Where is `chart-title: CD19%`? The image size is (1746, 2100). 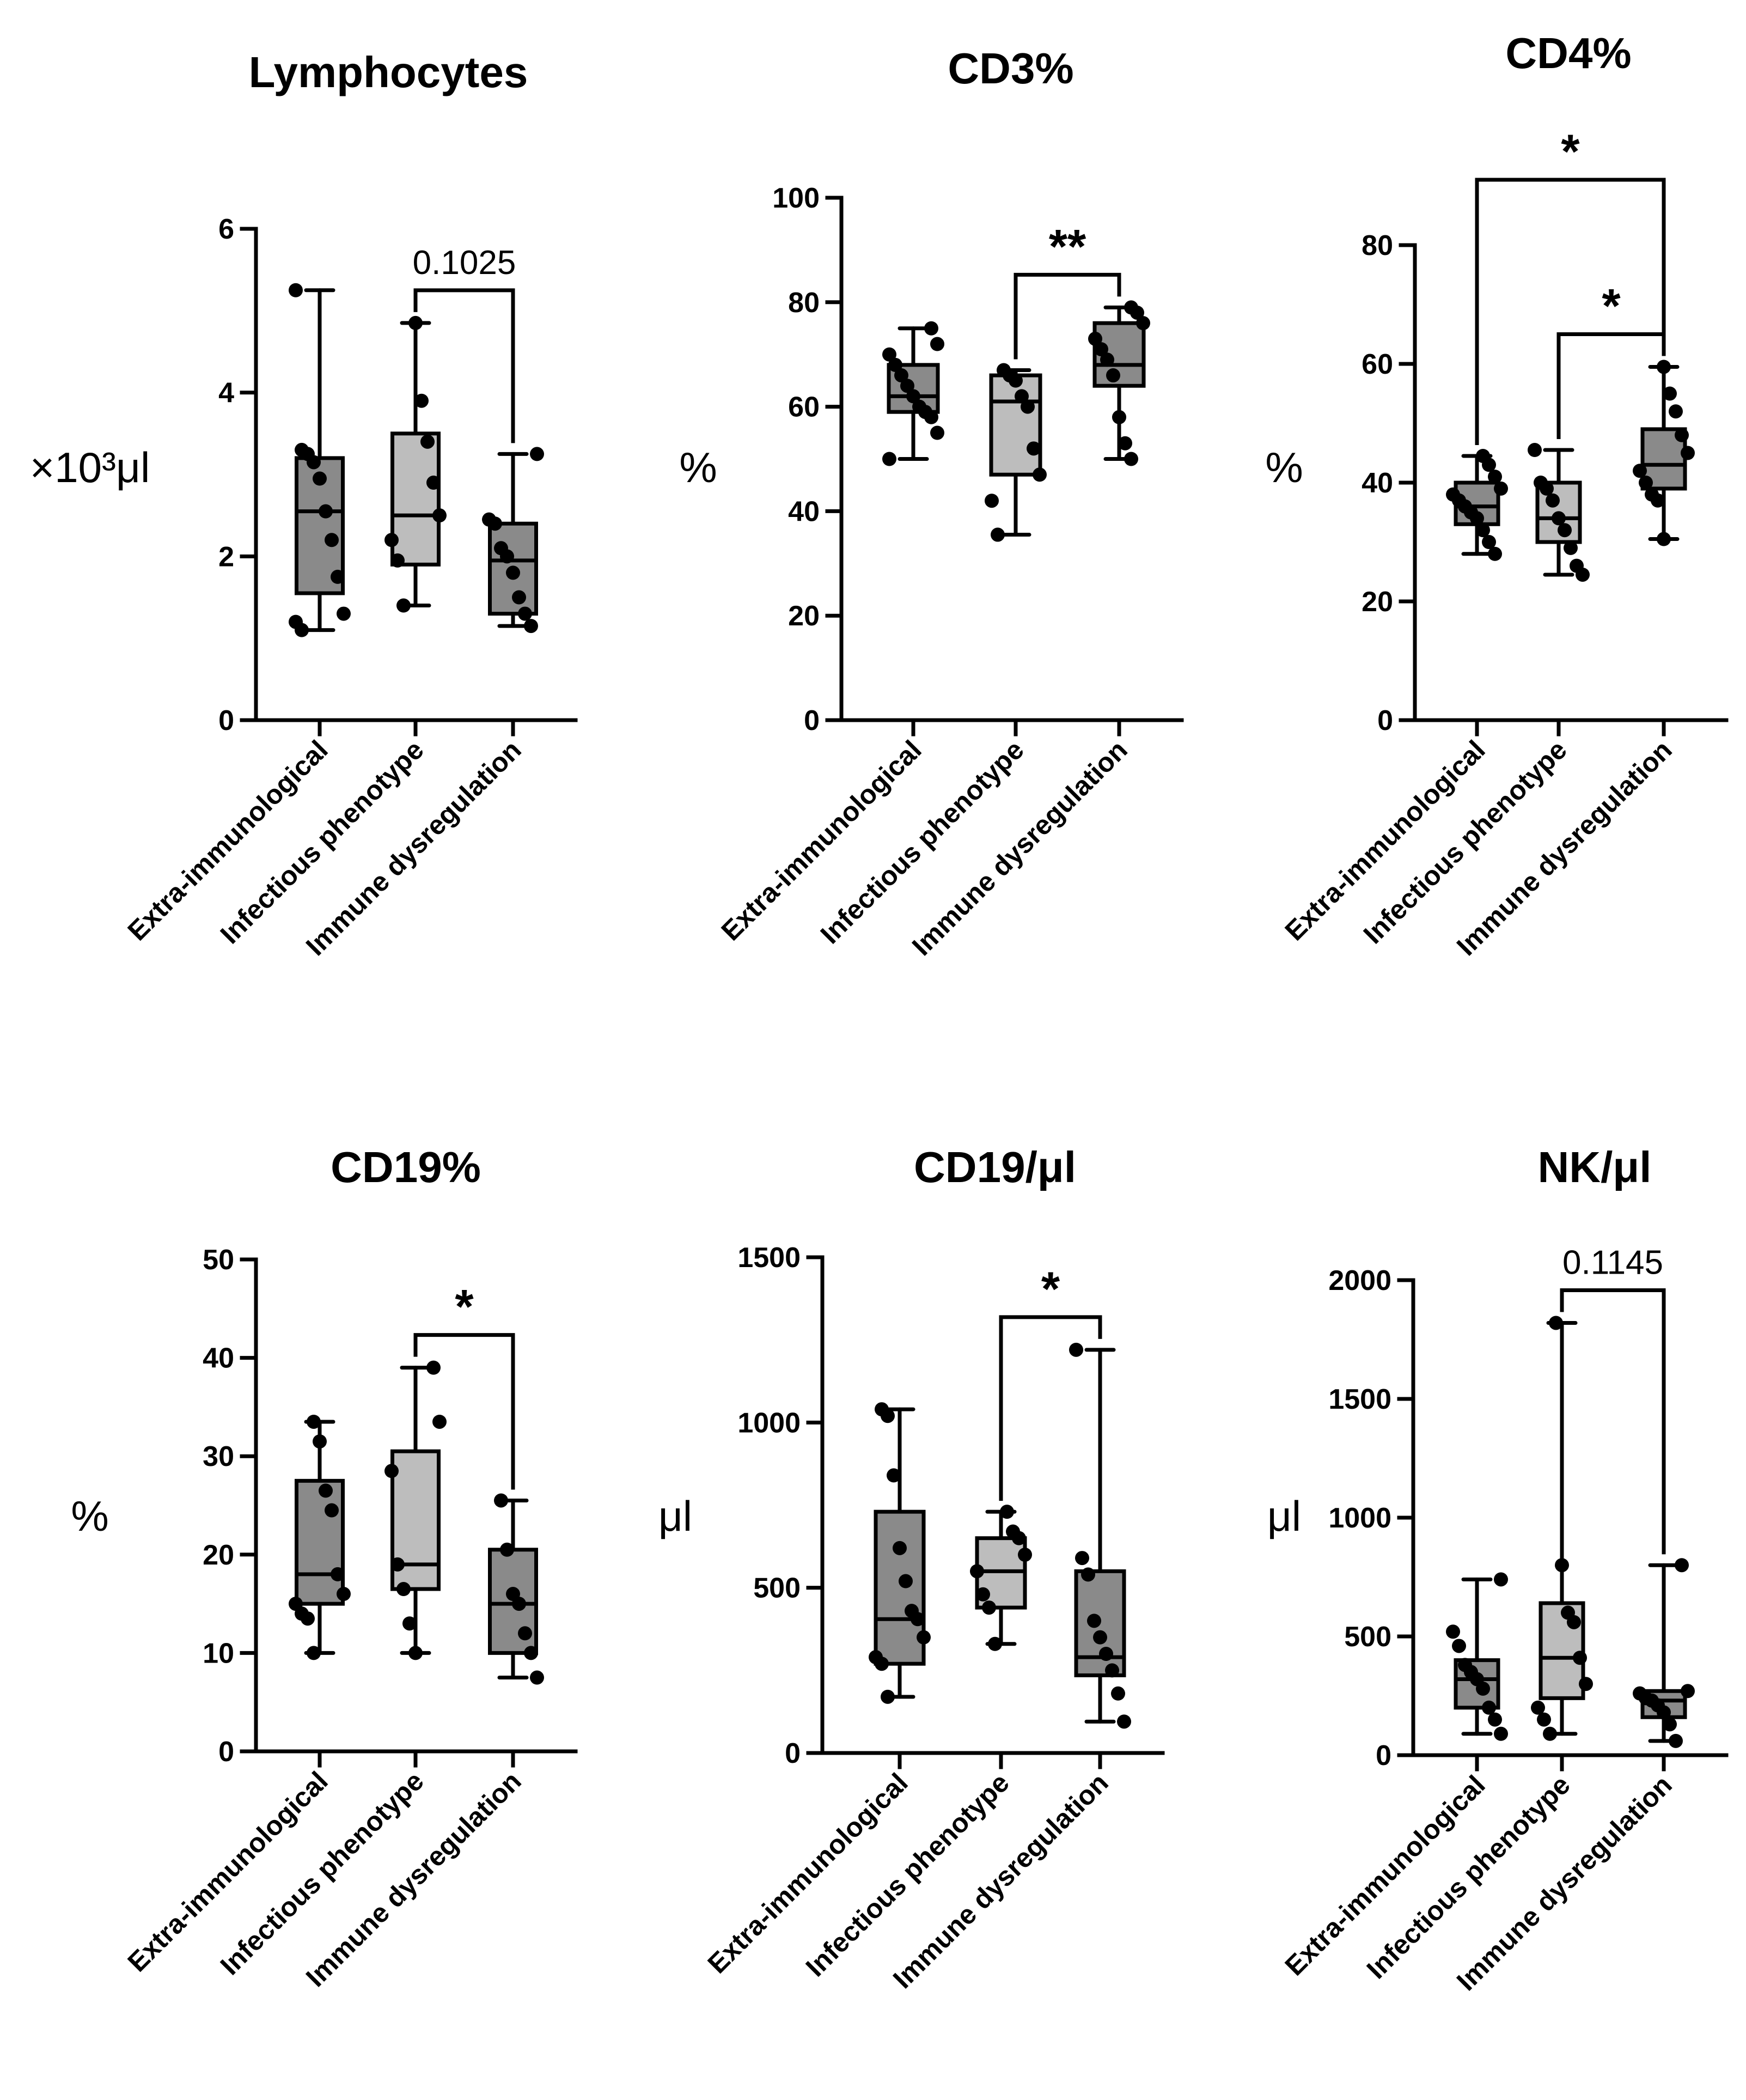 chart-title: CD19% is located at coordinates (406, 1167).